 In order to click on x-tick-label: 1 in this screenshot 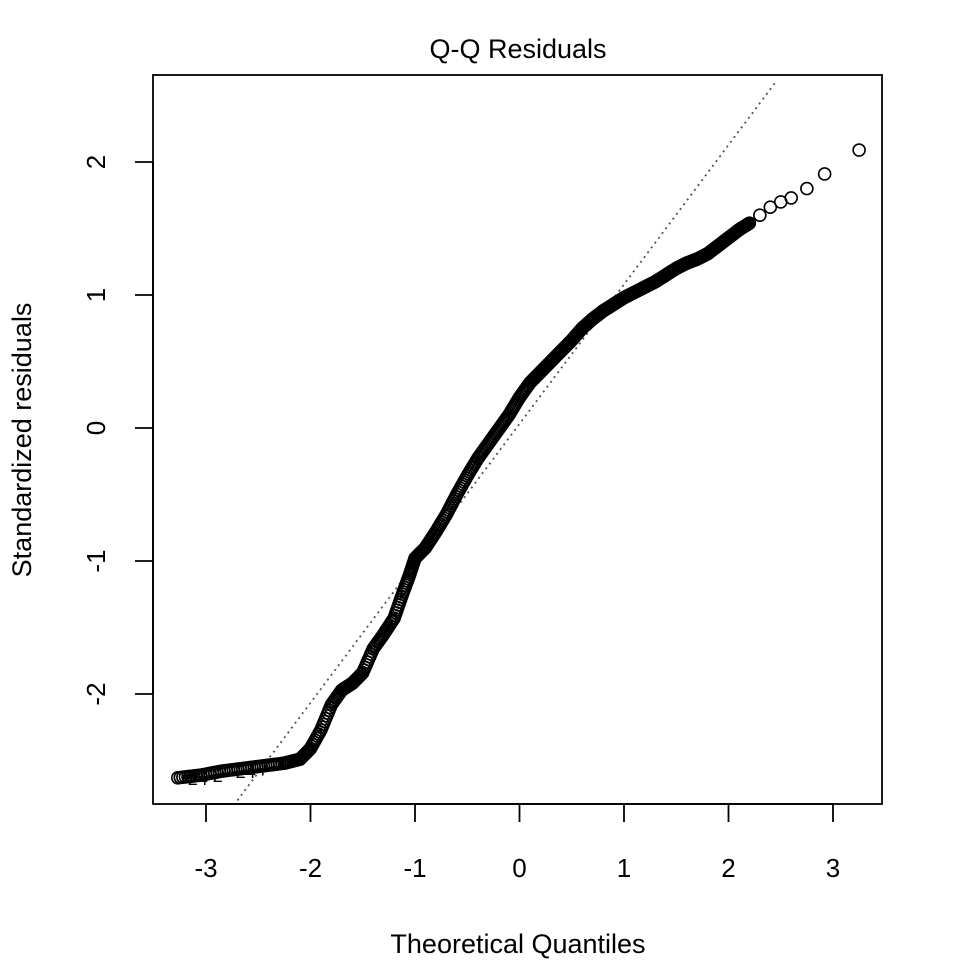, I will do `click(624, 868)`.